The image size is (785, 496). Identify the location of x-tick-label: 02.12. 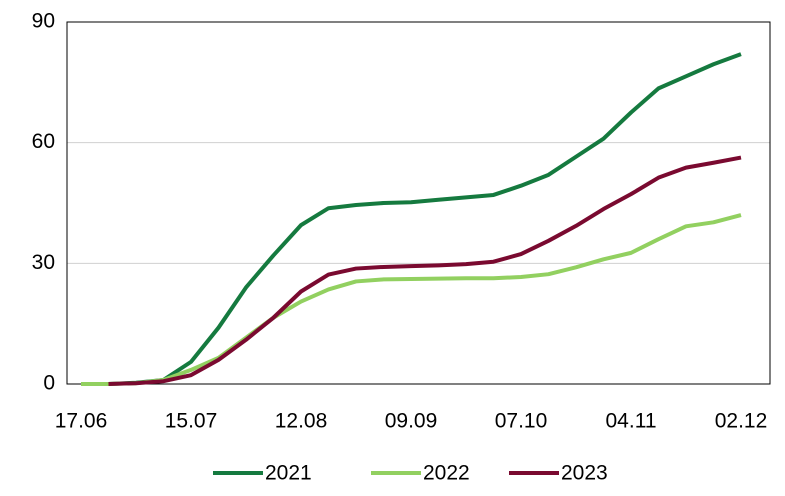
(741, 421).